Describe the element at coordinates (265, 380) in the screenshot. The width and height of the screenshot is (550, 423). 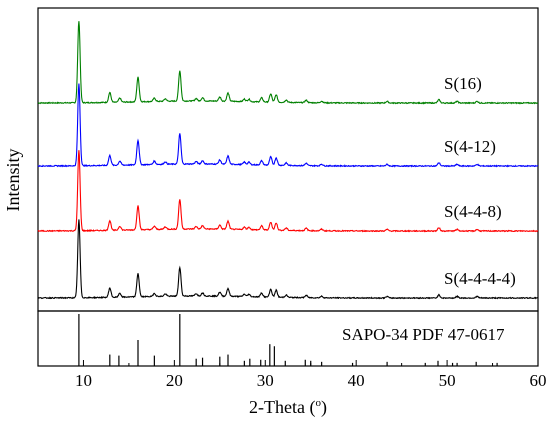
I see `x-tick-label-30: 30` at that location.